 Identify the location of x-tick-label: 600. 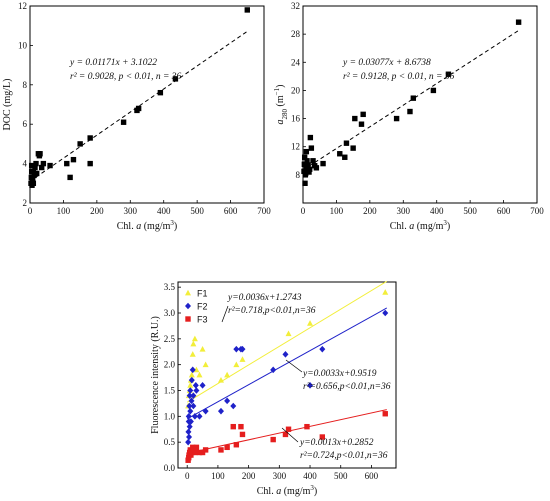
(231, 211).